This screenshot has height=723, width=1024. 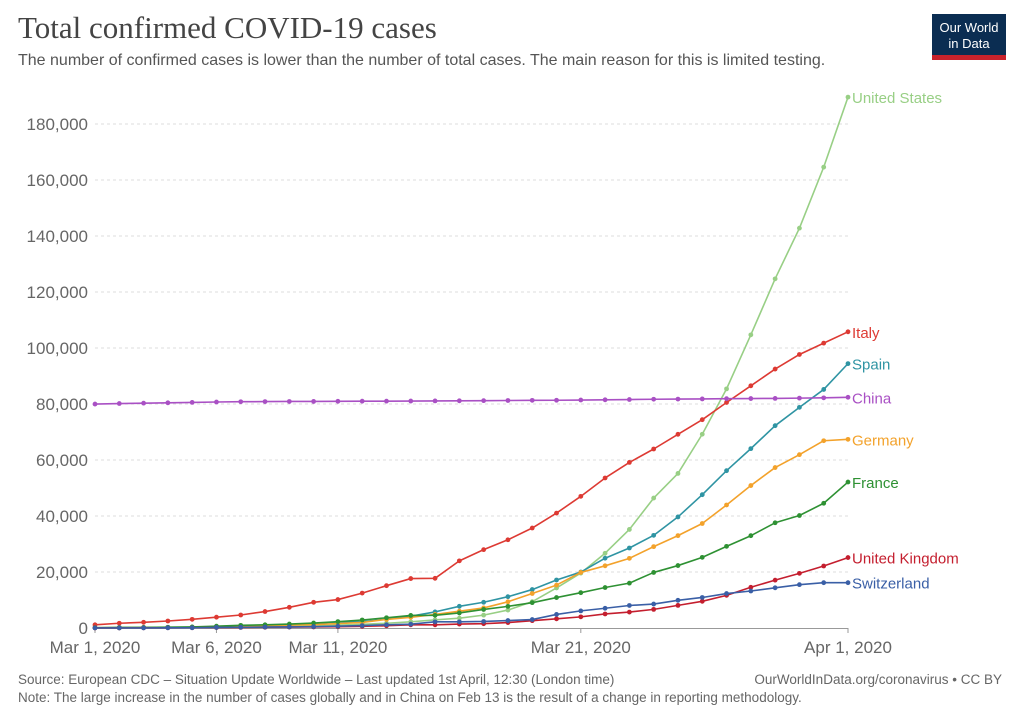 What do you see at coordinates (872, 398) in the screenshot?
I see `series-label: China` at bounding box center [872, 398].